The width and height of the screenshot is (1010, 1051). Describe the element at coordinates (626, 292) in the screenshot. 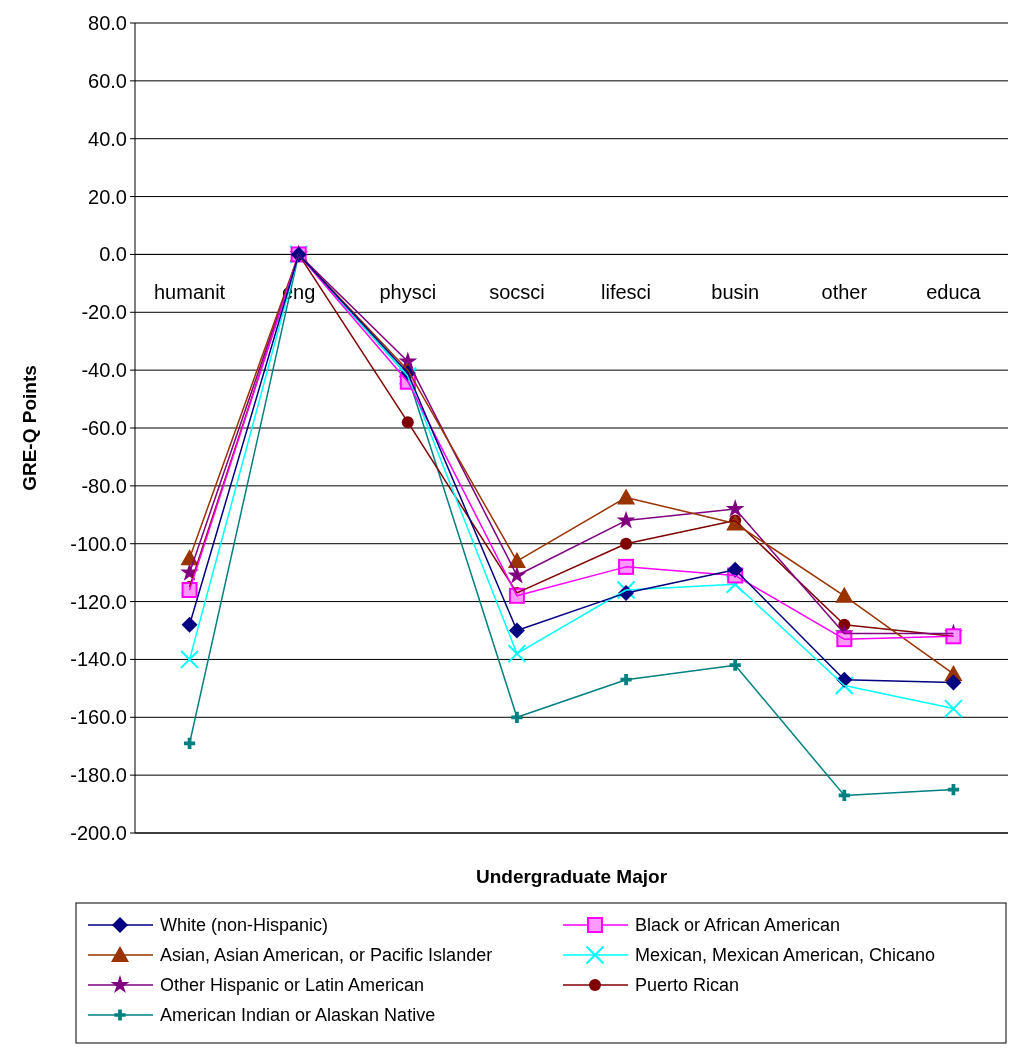

I see `x-tick-label: lifesci` at that location.